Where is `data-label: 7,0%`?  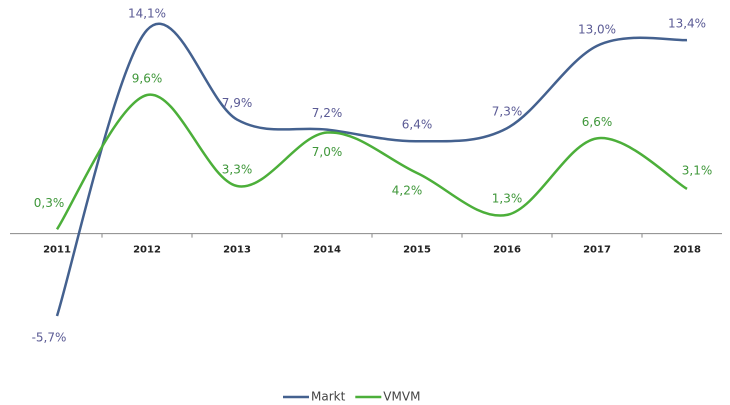
data-label: 7,0% is located at coordinates (327, 152).